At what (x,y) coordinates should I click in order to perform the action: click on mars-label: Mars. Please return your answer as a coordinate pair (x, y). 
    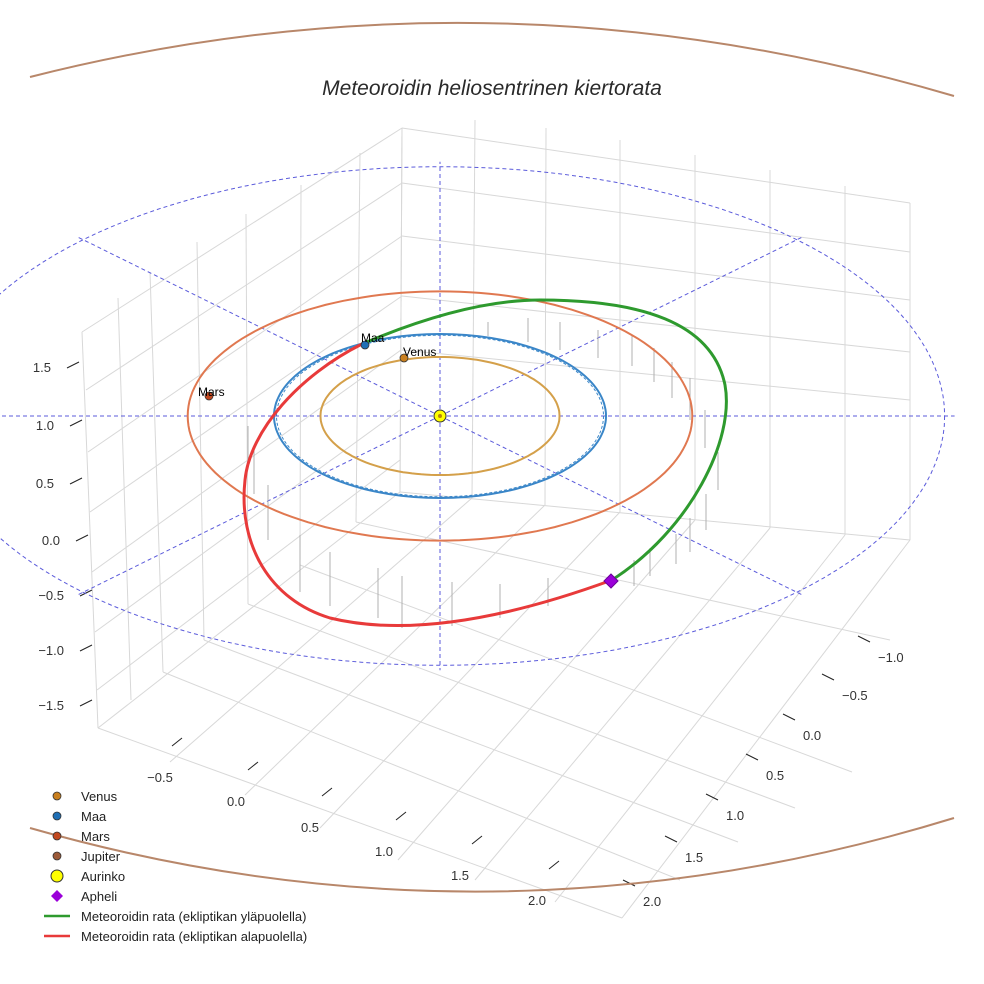
    Looking at the image, I should click on (211, 392).